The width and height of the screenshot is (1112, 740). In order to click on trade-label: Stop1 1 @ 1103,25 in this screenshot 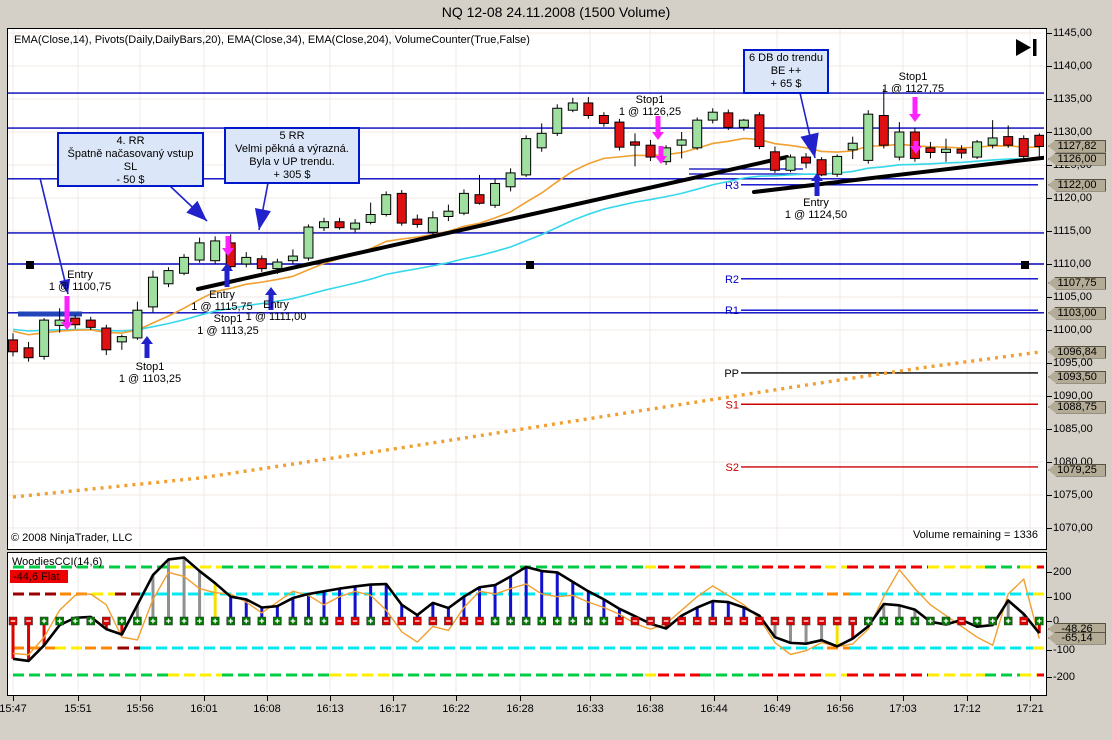, I will do `click(150, 373)`.